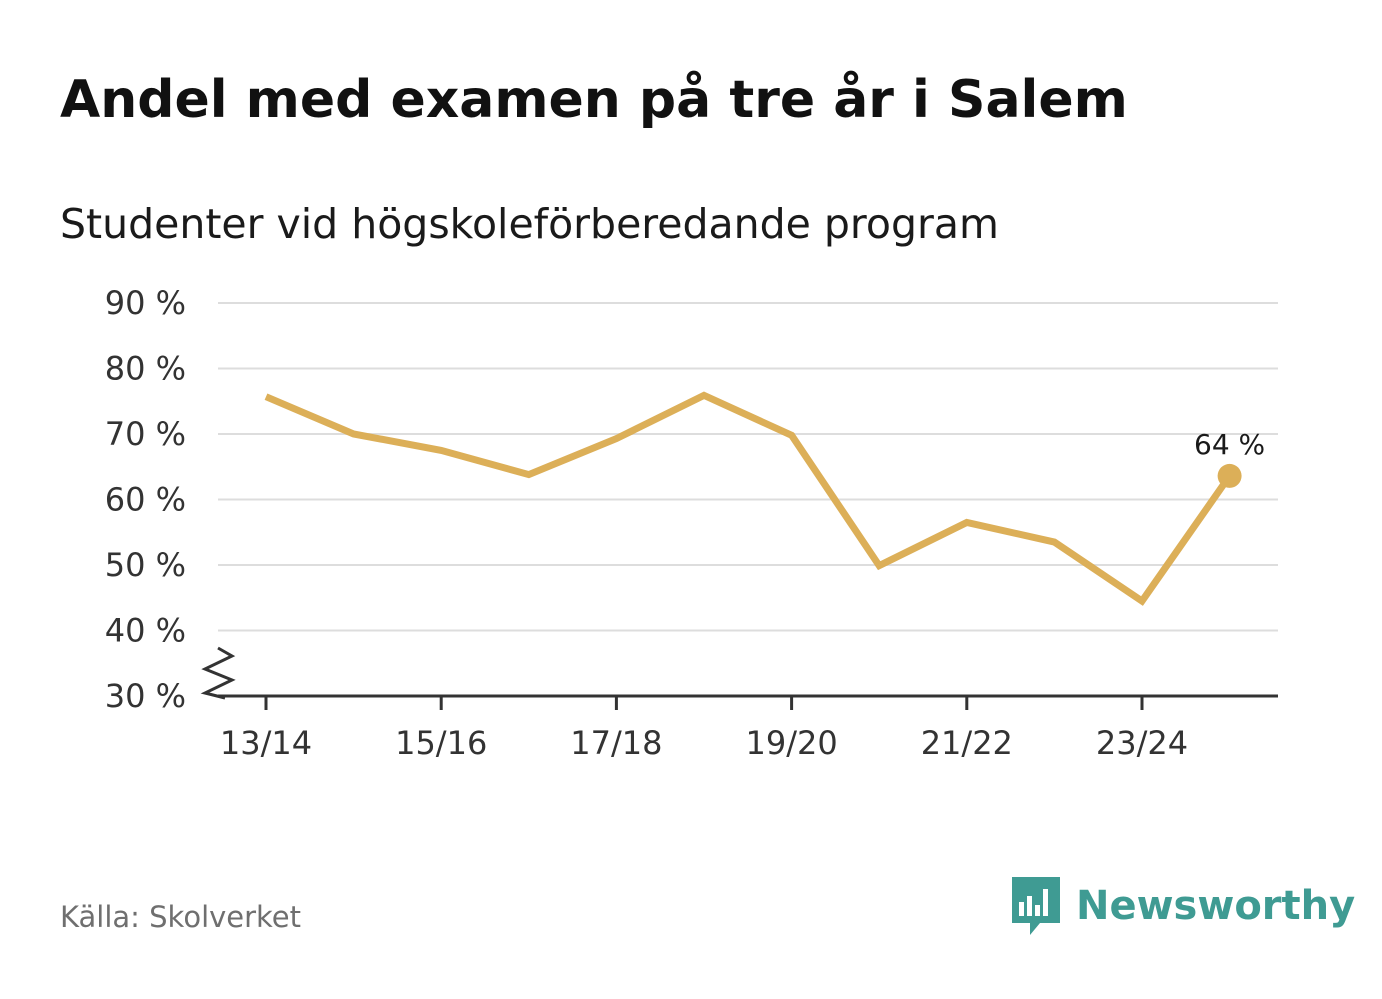 The height and width of the screenshot is (999, 1382). I want to click on x-tick-label: 19/20, so click(791, 743).